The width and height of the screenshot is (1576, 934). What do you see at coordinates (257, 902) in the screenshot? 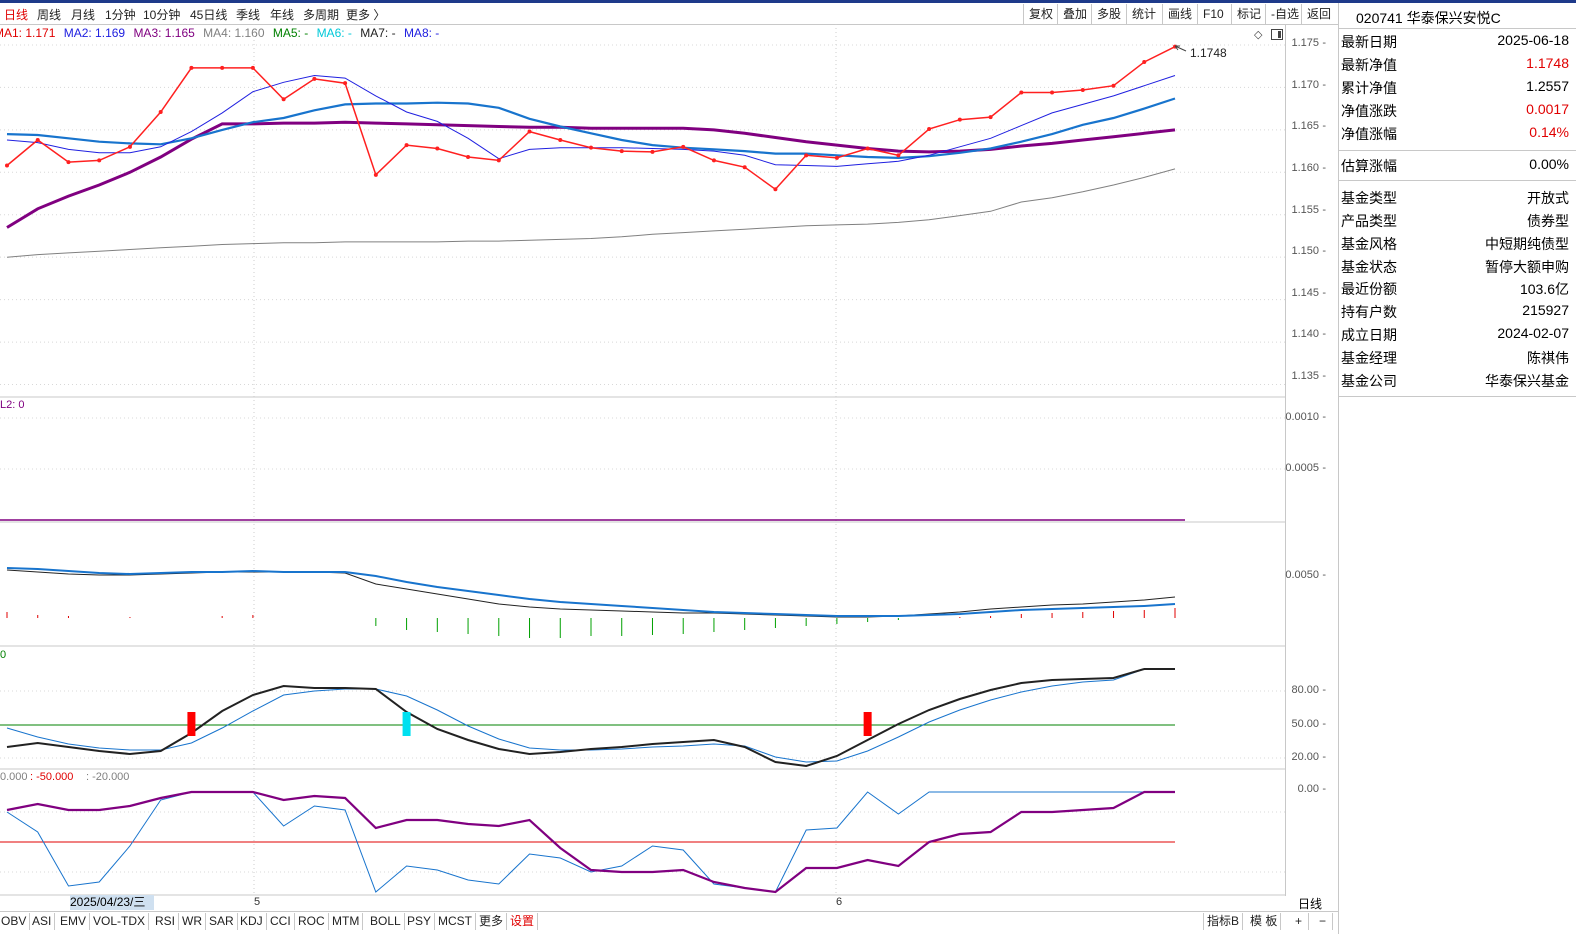
I see `x-month-label: 5` at bounding box center [257, 902].